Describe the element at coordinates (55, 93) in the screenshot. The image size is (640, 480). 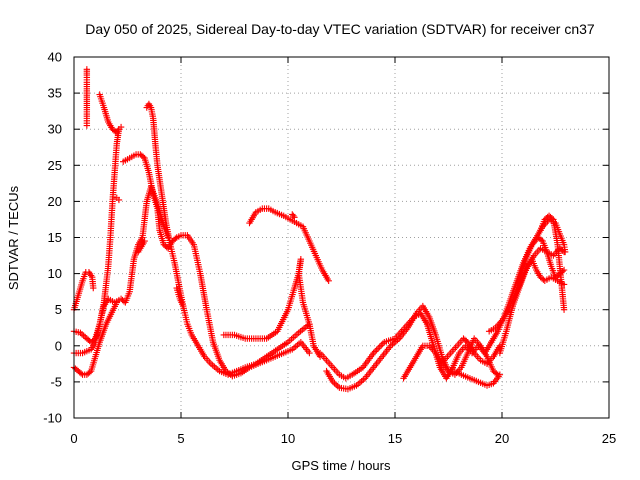
I see `y-tick-label: 35` at that location.